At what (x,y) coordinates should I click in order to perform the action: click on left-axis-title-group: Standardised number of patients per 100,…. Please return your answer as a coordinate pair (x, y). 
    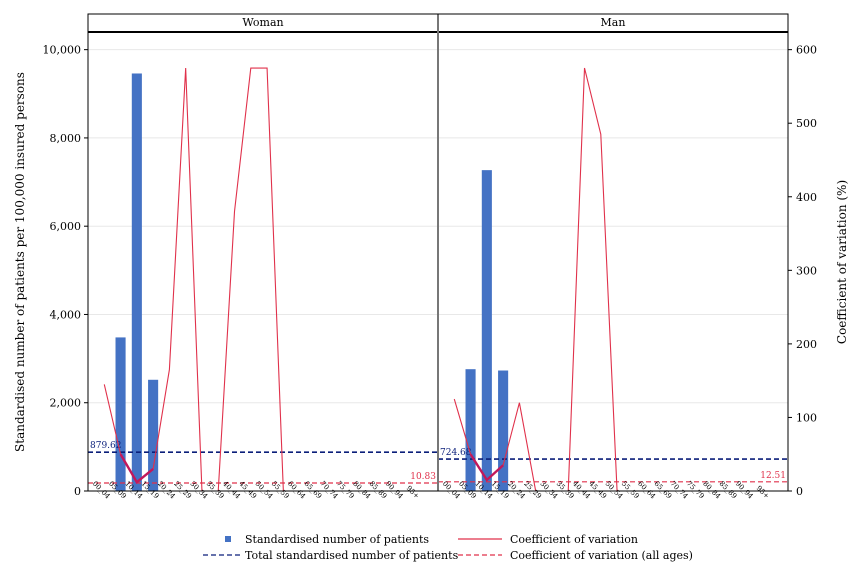
    Looking at the image, I should click on (20, 262).